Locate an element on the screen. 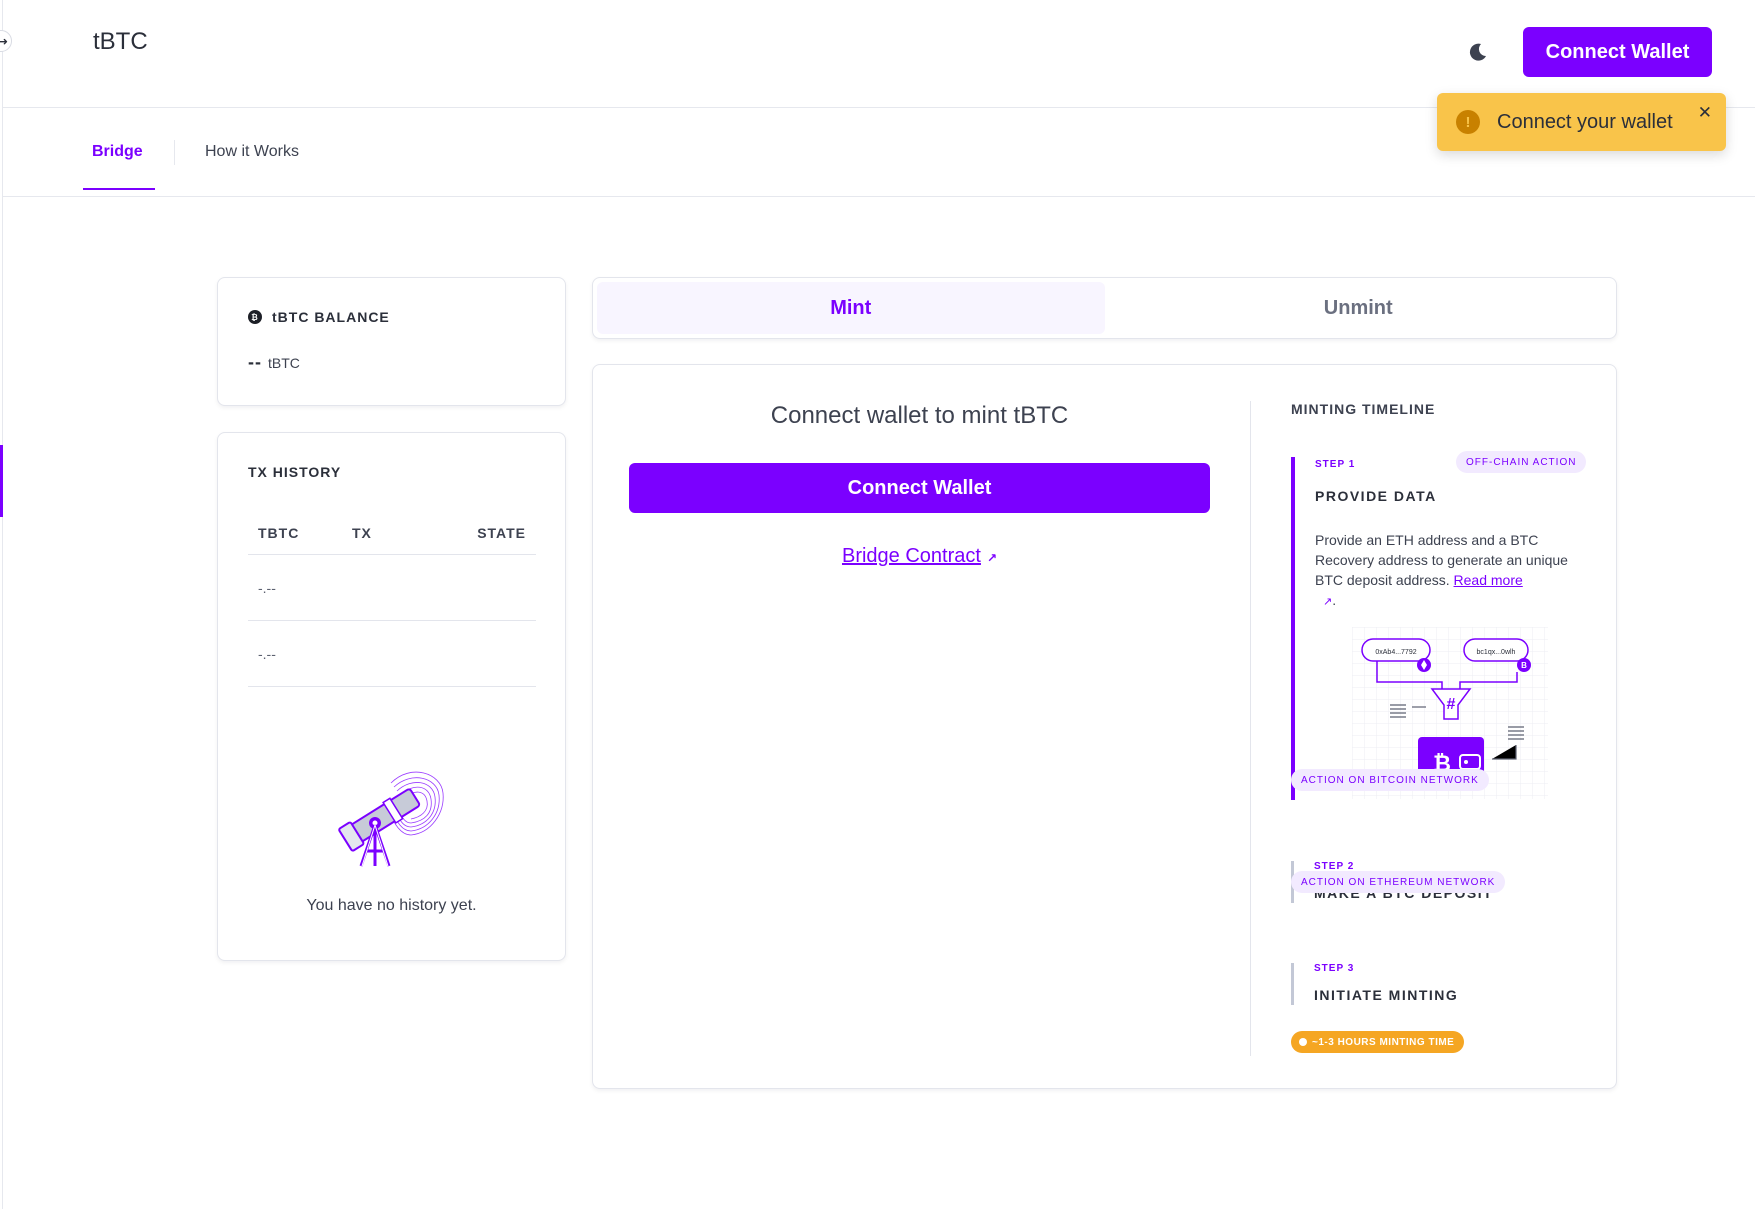 This screenshot has width=1755, height=1209. mint-heading: Connect wallet to mint tBTC is located at coordinates (919, 415).